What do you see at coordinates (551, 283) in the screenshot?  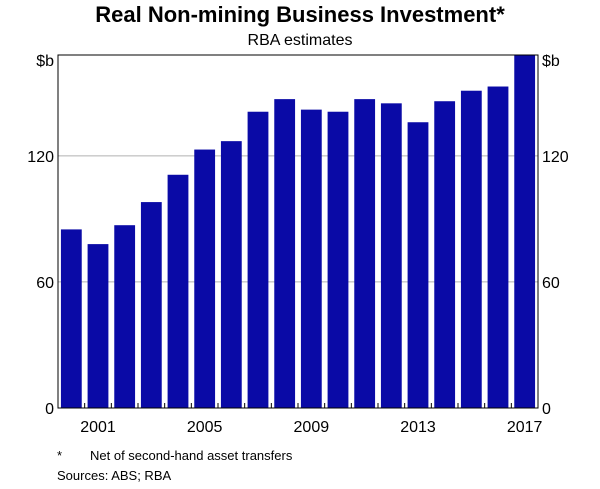 I see `y-tick-label-right: 60` at bounding box center [551, 283].